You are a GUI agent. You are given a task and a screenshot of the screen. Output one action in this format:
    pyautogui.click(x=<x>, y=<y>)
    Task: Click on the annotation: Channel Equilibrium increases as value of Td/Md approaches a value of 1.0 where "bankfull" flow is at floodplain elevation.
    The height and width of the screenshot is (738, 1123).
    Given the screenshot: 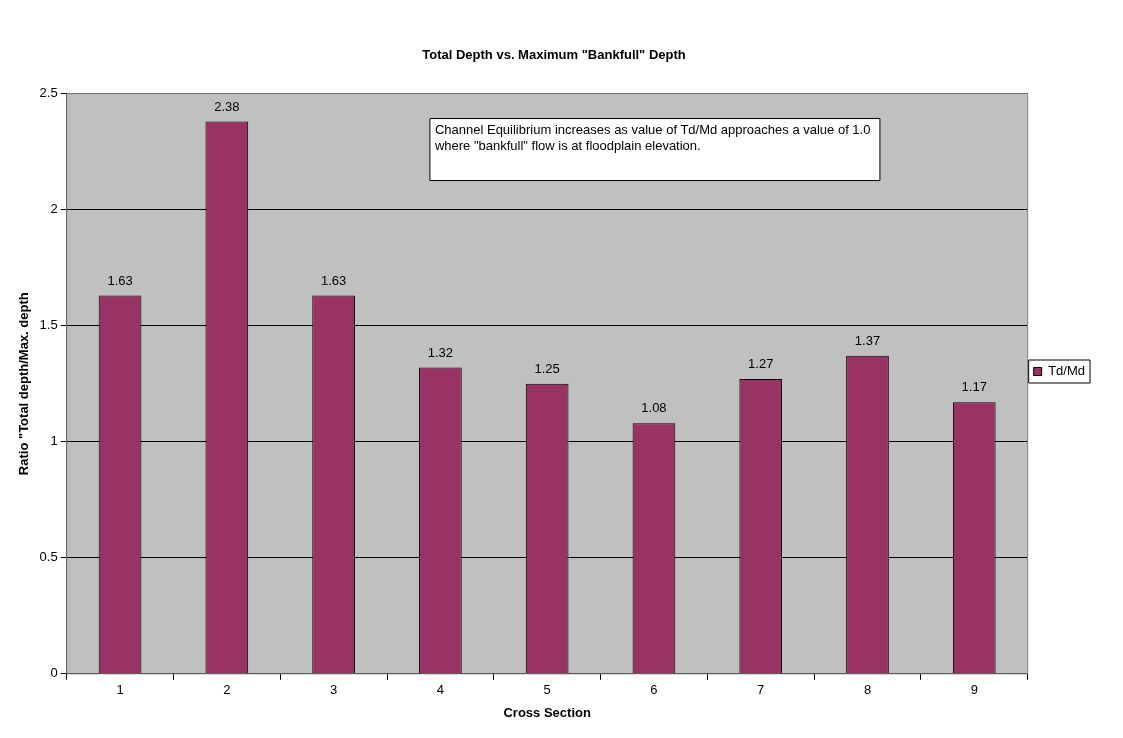 What is the action you would take?
    pyautogui.click(x=652, y=137)
    